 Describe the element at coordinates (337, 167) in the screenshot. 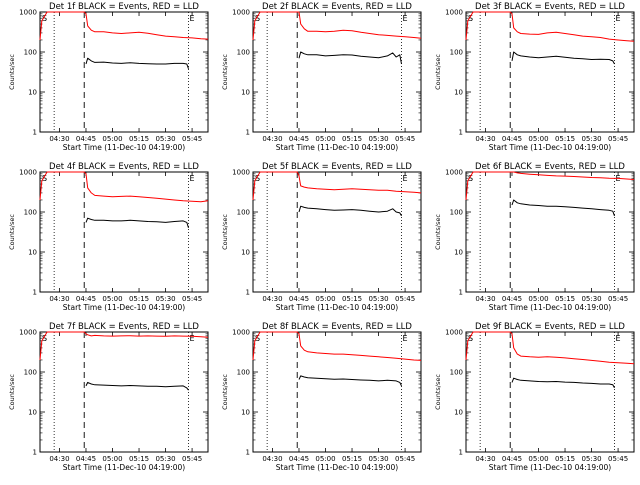

I see `panel-title: Det 5f BLACK = Events, RED = LLD` at that location.